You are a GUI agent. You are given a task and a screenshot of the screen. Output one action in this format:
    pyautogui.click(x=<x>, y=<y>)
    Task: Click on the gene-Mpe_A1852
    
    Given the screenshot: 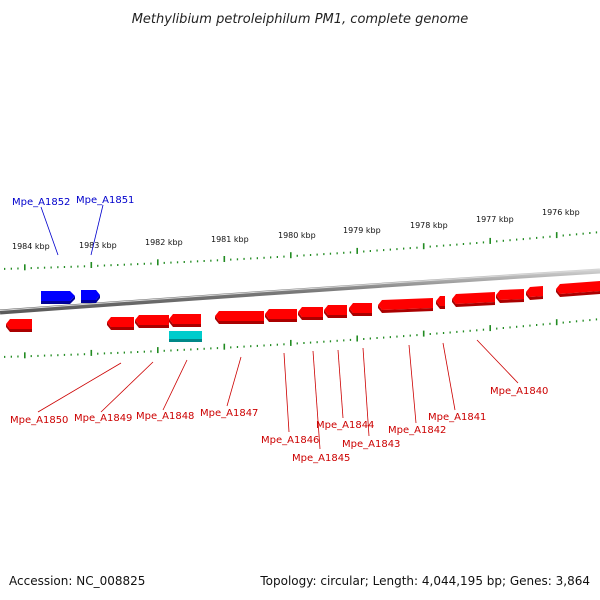 What is the action you would take?
    pyautogui.click(x=58, y=297)
    